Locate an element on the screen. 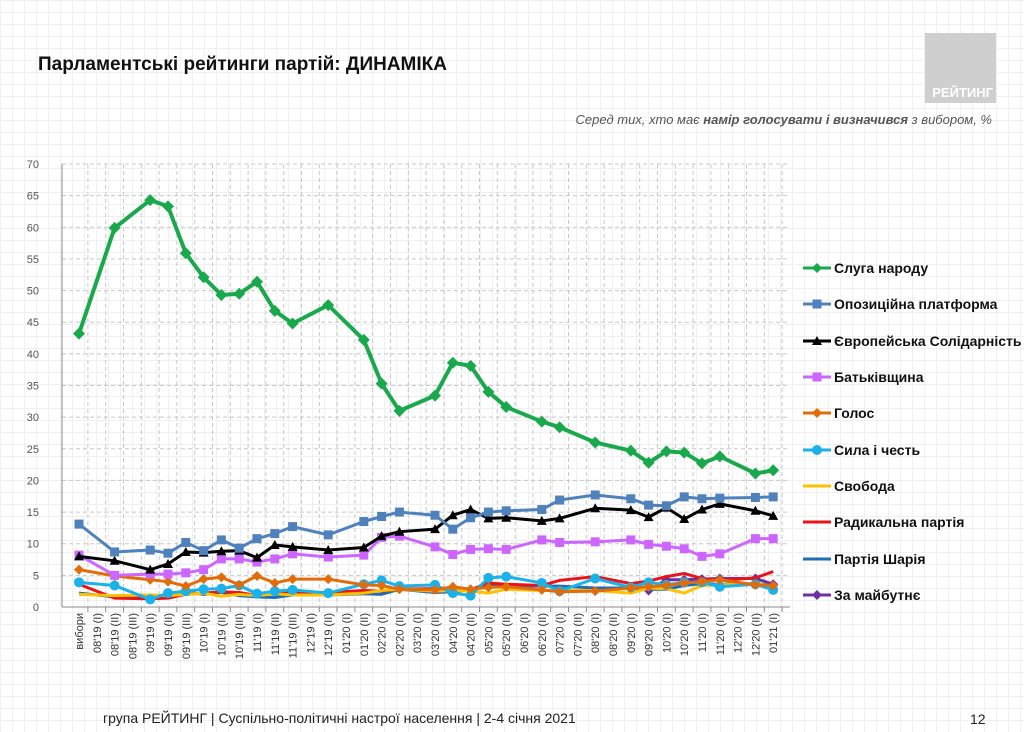 This screenshot has width=1024, height=732. series-Батьківщина is located at coordinates (426, 555).